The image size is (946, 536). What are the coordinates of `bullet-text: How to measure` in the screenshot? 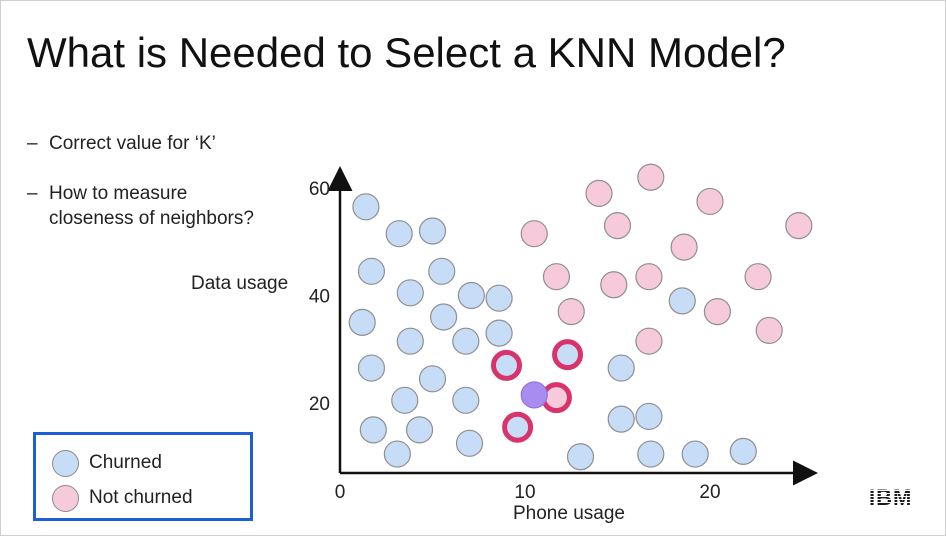 It's located at (118, 193).